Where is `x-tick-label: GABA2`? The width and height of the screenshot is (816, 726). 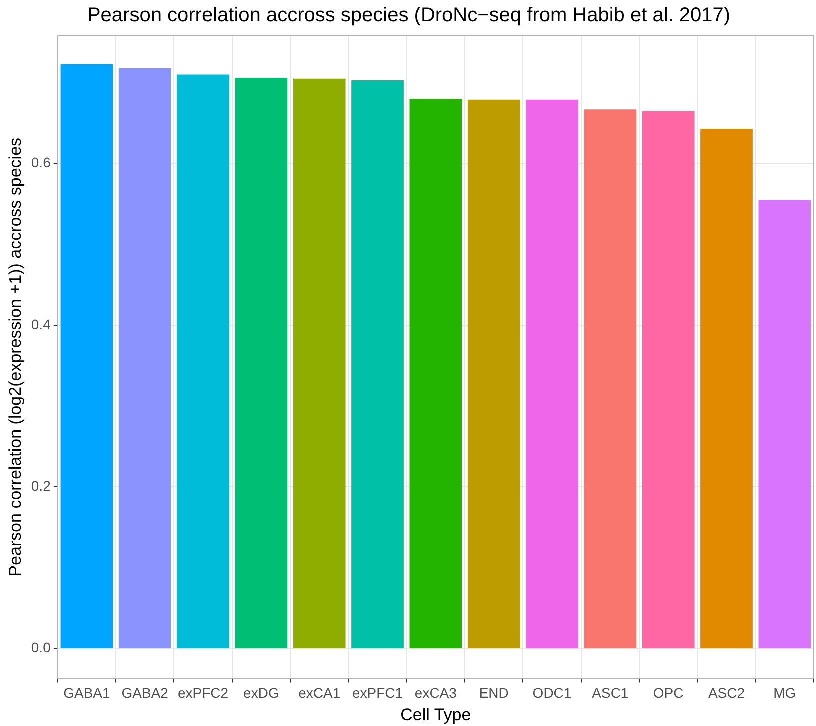
x-tick-label: GABA2 is located at coordinates (145, 693).